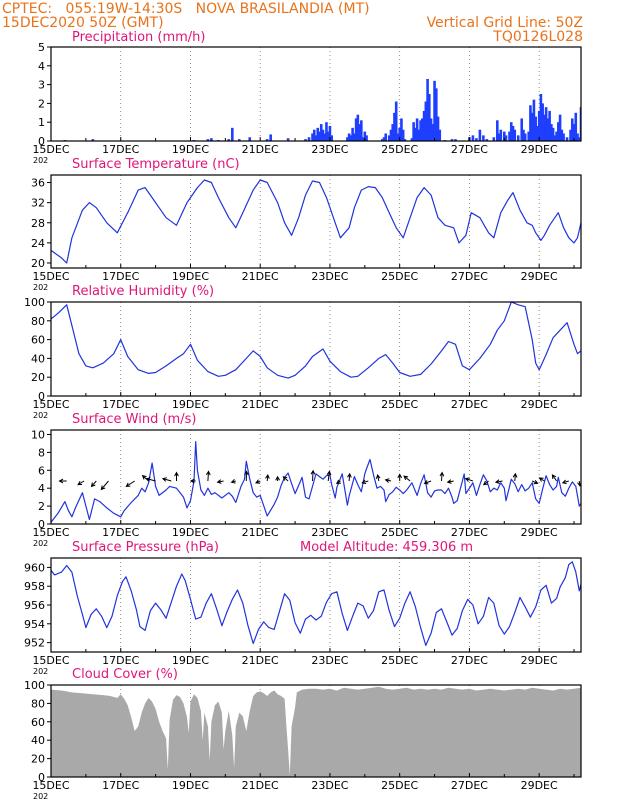 The image size is (618, 800). I want to click on cloud-date-label: 21DEC, so click(260, 785).